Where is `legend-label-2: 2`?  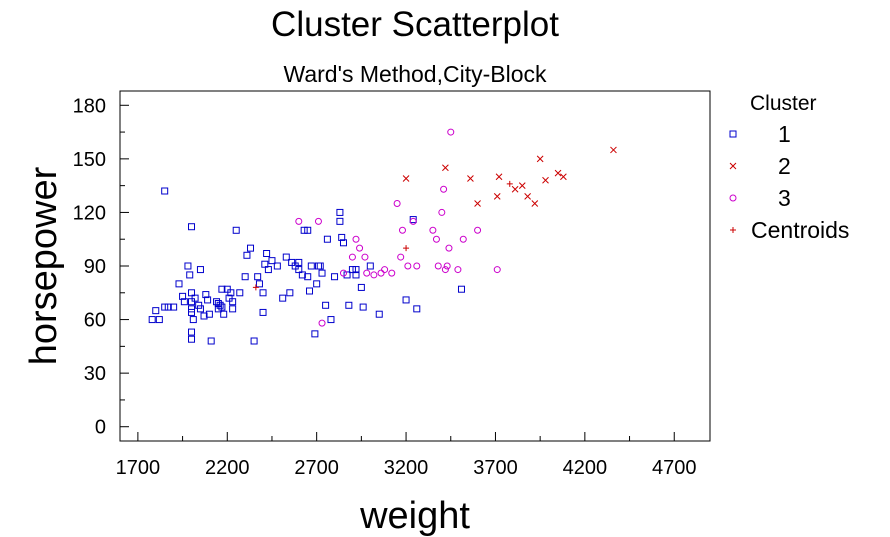 legend-label-2: 2 is located at coordinates (784, 166).